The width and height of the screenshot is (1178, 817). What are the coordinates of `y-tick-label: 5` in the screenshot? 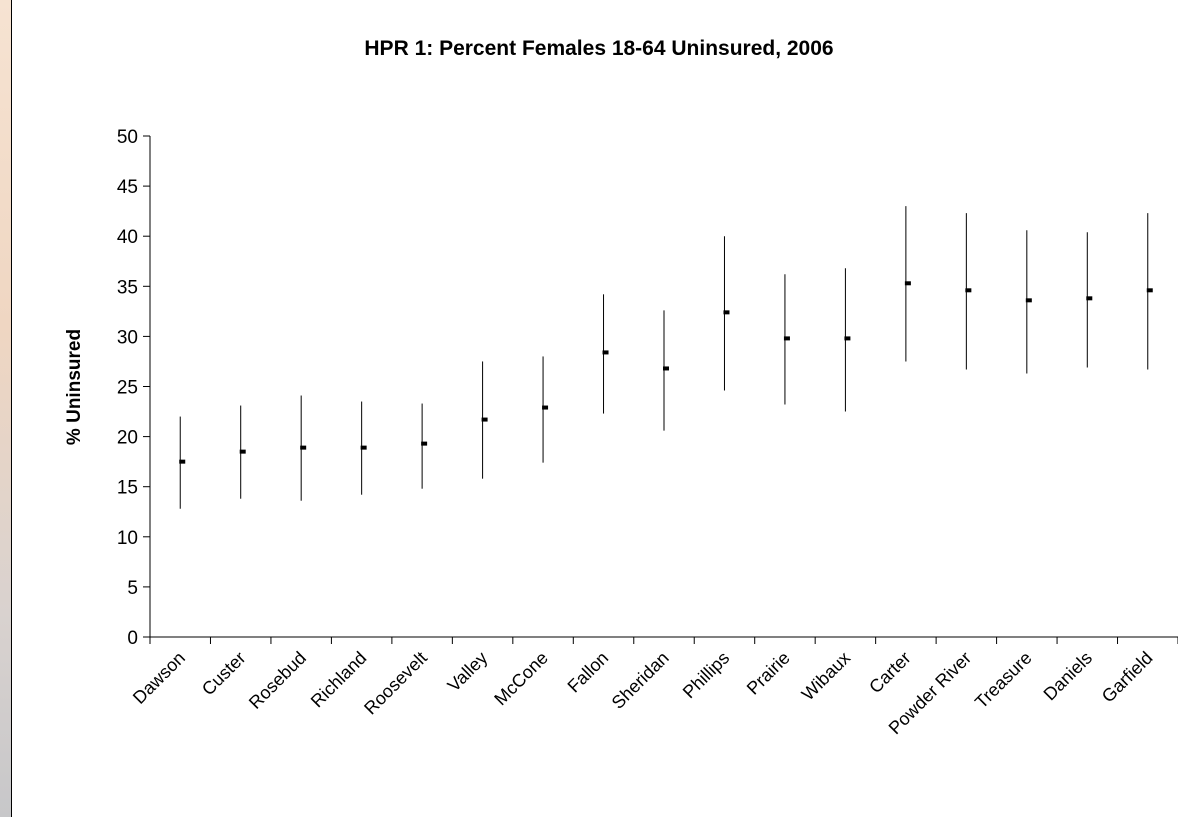 It's located at (132, 588).